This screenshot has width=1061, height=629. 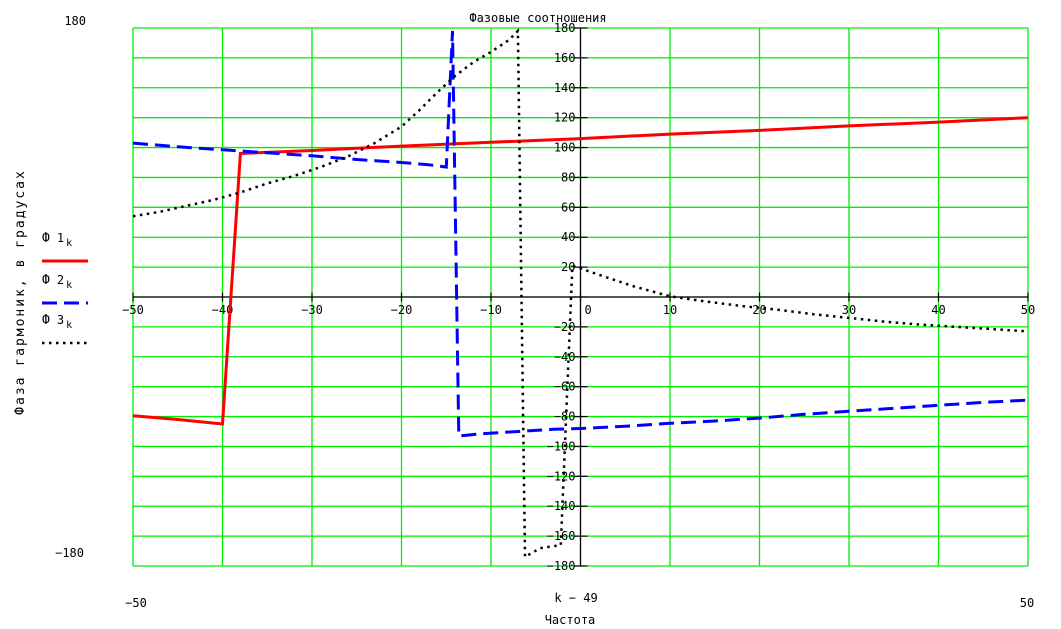 I want to click on y-tick-label: 60, so click(x=568, y=207).